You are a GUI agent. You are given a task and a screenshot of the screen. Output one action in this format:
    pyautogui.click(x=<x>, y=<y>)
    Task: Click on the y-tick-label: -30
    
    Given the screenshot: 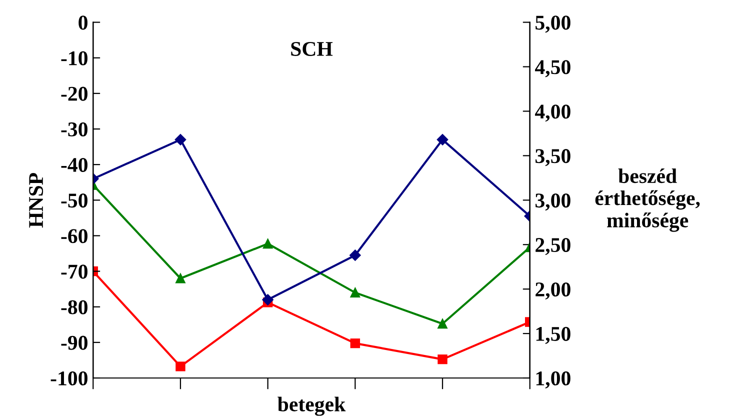 What is the action you would take?
    pyautogui.click(x=74, y=129)
    